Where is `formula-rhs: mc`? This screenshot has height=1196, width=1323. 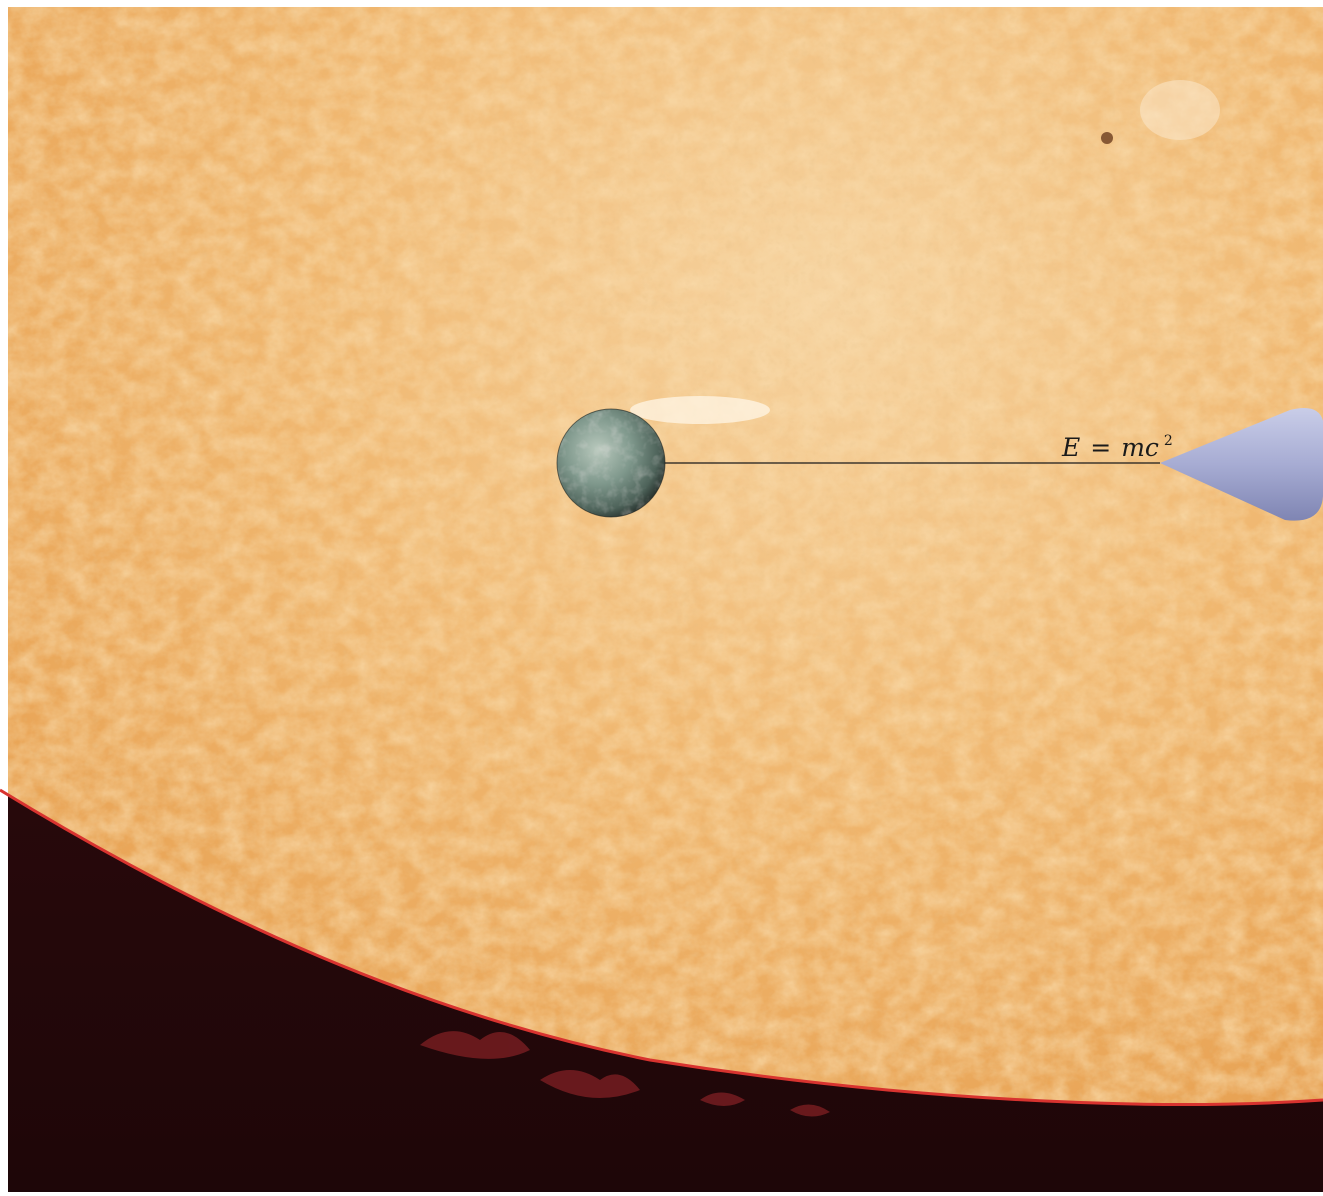 formula-rhs: mc is located at coordinates (1140, 447).